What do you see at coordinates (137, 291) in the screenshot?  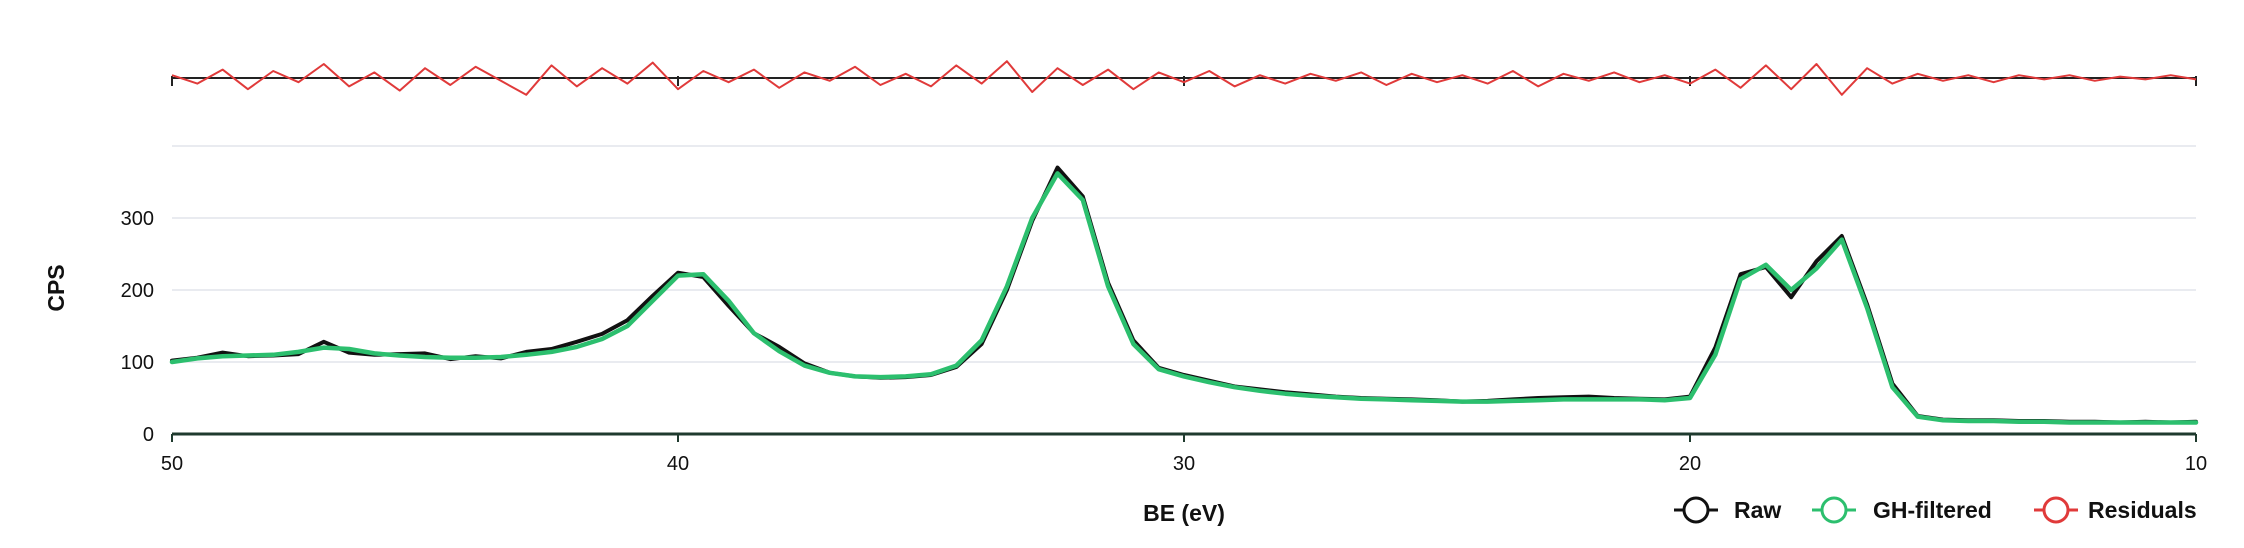 I see `y-tick-label-200: 200` at bounding box center [137, 291].